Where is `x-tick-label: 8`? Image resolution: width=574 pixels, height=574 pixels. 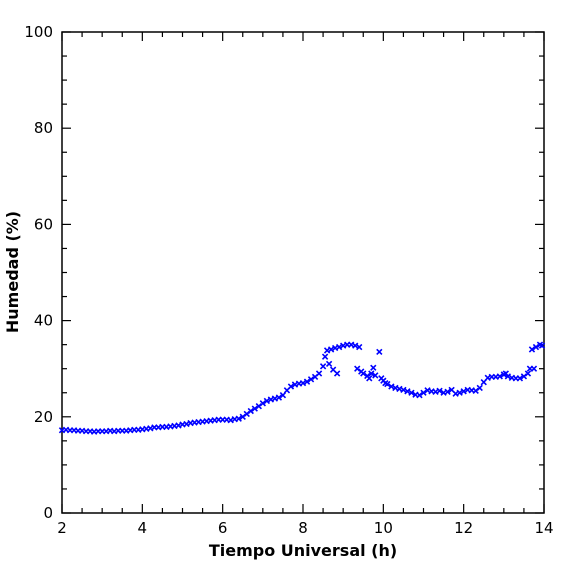 x-tick-label: 8 is located at coordinates (303, 528).